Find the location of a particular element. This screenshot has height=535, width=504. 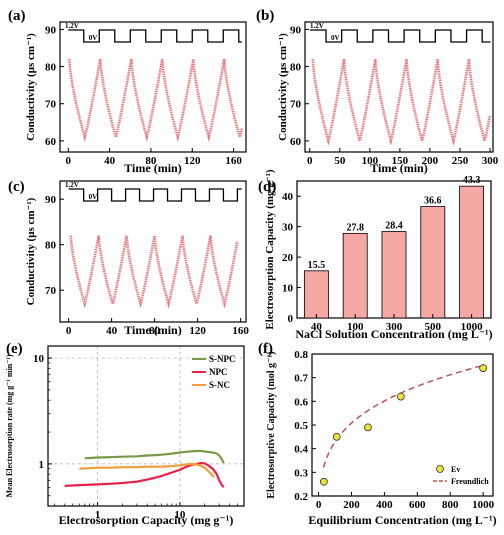

panel-label-c: (c) is located at coordinates (16, 187).